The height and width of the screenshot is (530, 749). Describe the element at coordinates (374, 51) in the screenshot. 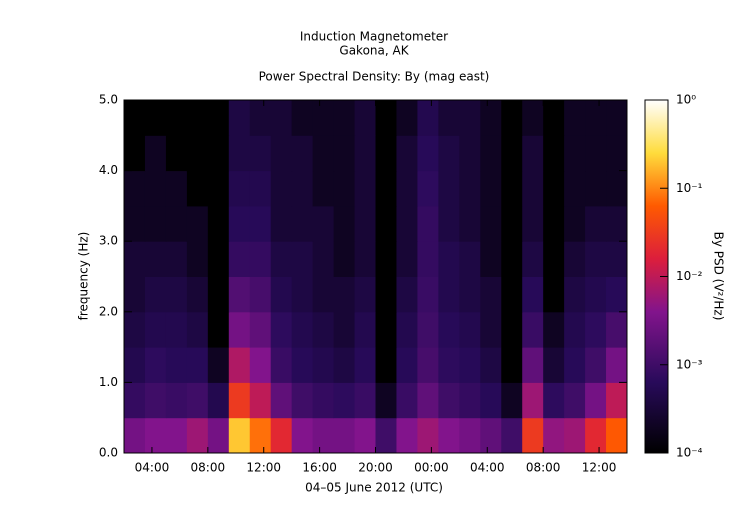

I see `chart-subtitle: Gakona, AK` at that location.